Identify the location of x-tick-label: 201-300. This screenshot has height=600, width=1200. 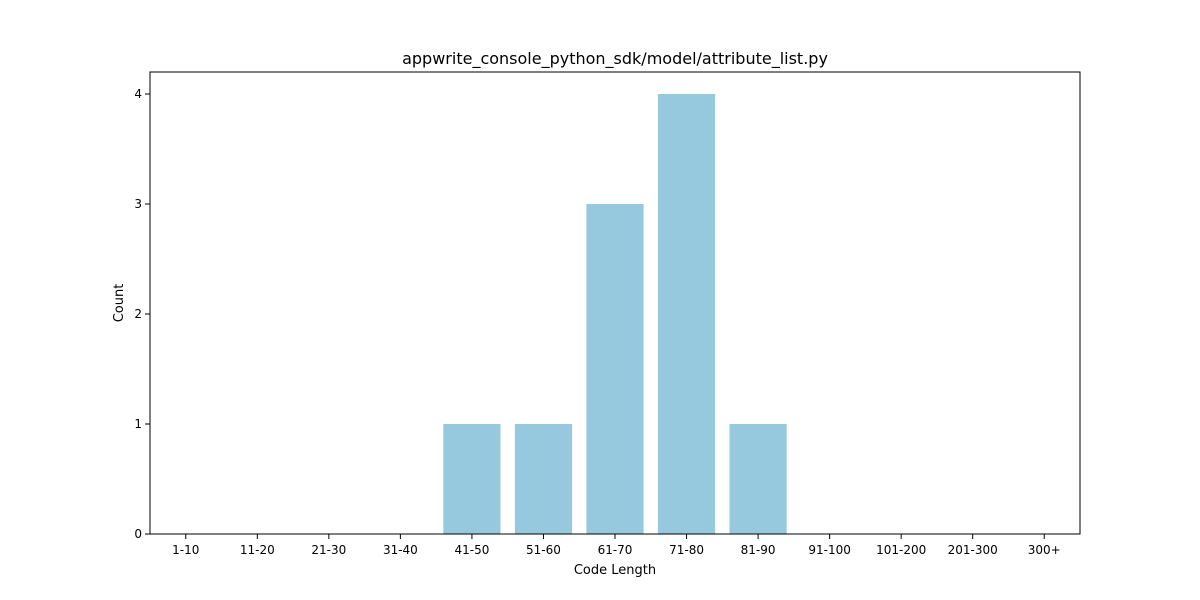
(973, 550).